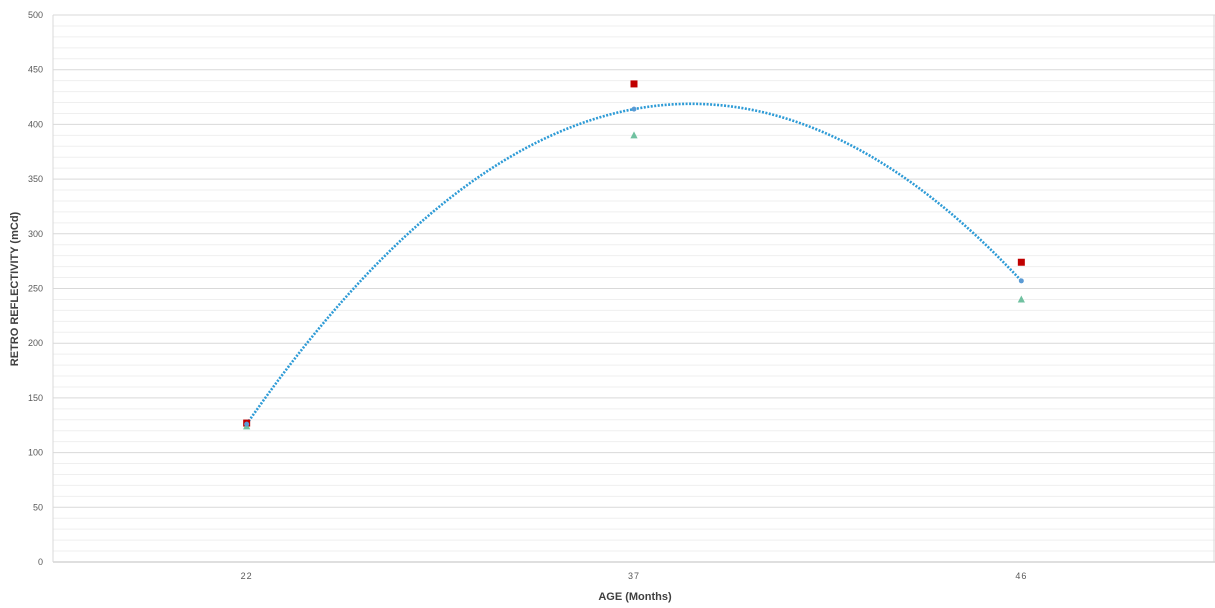  Describe the element at coordinates (1021, 576) in the screenshot. I see `x-tick-label: 46` at that location.